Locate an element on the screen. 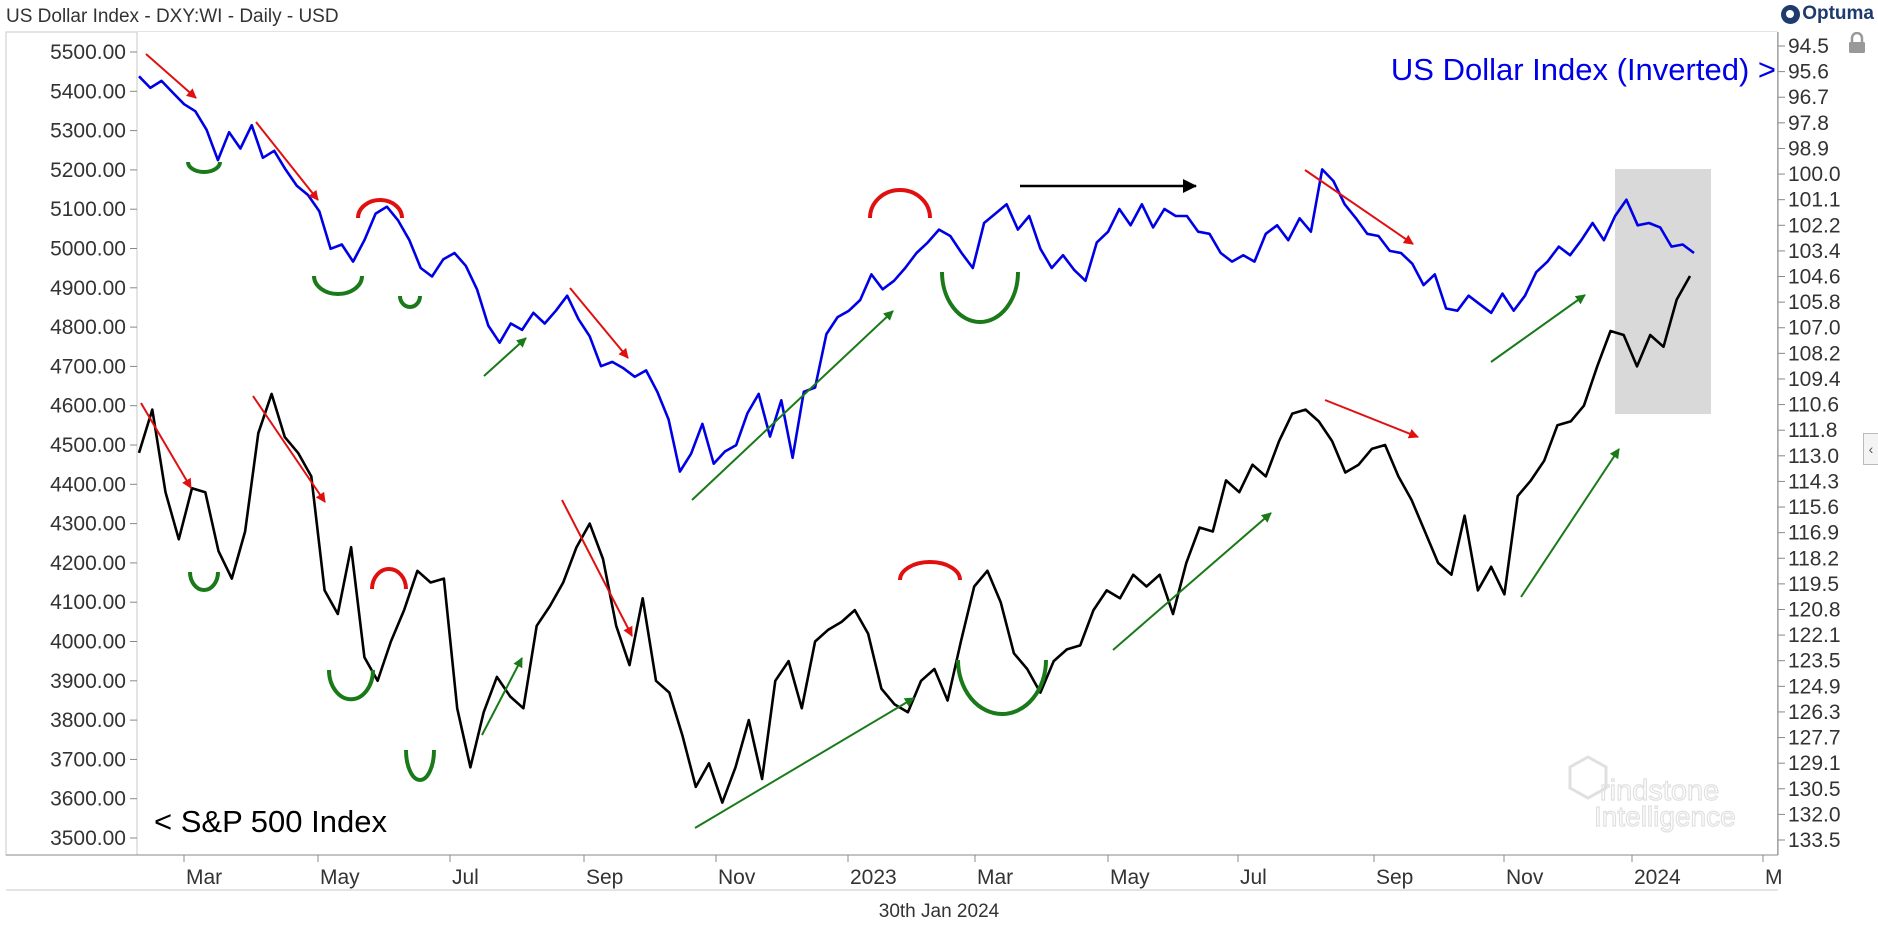 The width and height of the screenshot is (1878, 928). lock-icon is located at coordinates (1857, 43).